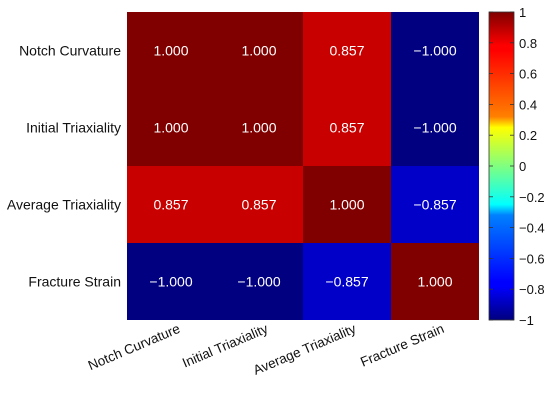 This screenshot has width=550, height=401. What do you see at coordinates (522, 12) in the screenshot?
I see `colorbar-tick-label: 1` at bounding box center [522, 12].